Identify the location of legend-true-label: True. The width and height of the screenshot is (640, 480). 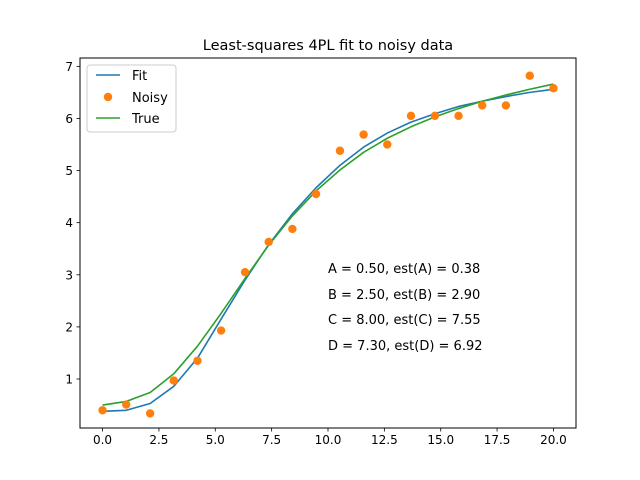
(145, 119).